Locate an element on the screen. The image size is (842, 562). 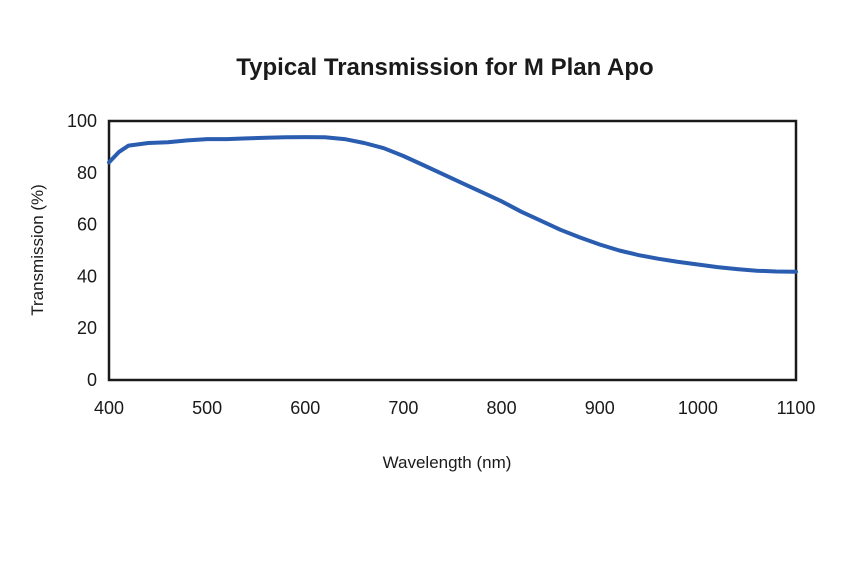
x-tick-label: 400 is located at coordinates (109, 408).